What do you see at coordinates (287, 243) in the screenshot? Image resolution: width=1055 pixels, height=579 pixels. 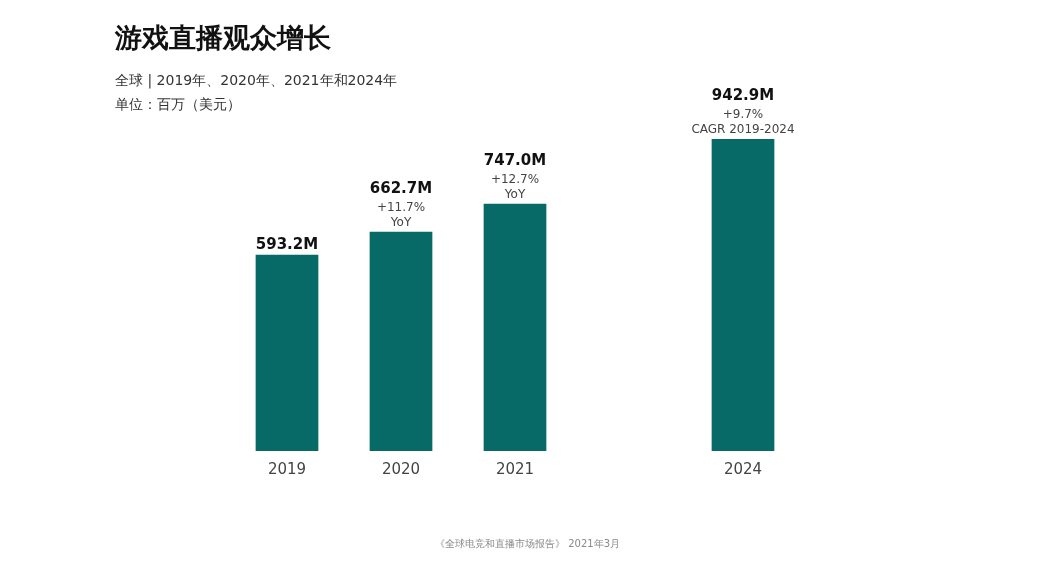 I see `data-label: 593.2M` at bounding box center [287, 243].